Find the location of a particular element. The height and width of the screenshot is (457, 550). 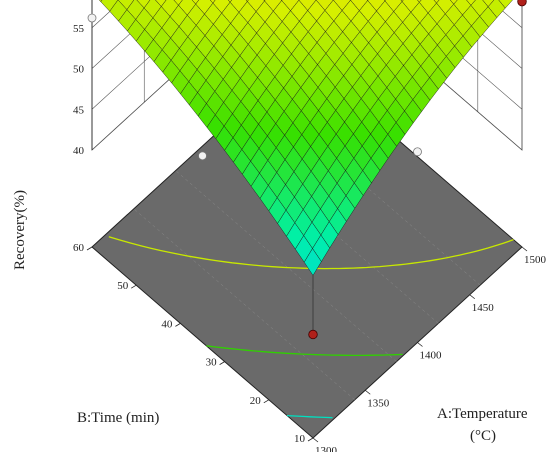

x-tick-label: 1450 is located at coordinates (483, 308).